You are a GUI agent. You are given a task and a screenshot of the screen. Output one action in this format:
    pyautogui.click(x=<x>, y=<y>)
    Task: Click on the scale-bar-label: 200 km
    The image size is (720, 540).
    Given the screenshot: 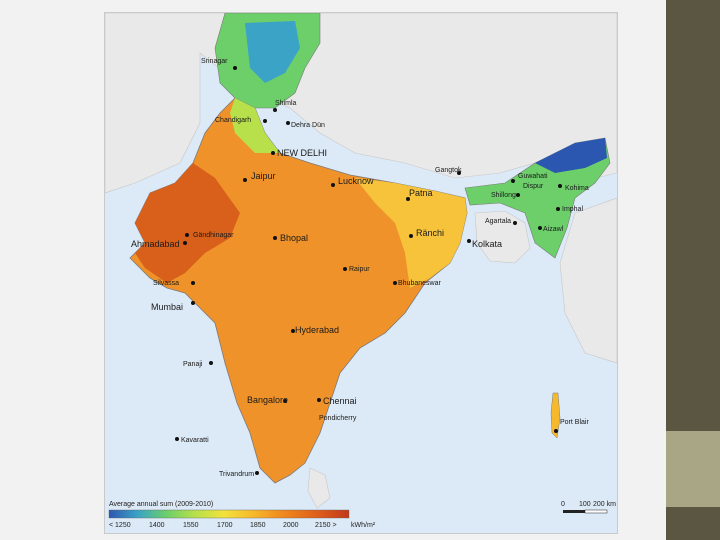 What is the action you would take?
    pyautogui.click(x=604, y=504)
    